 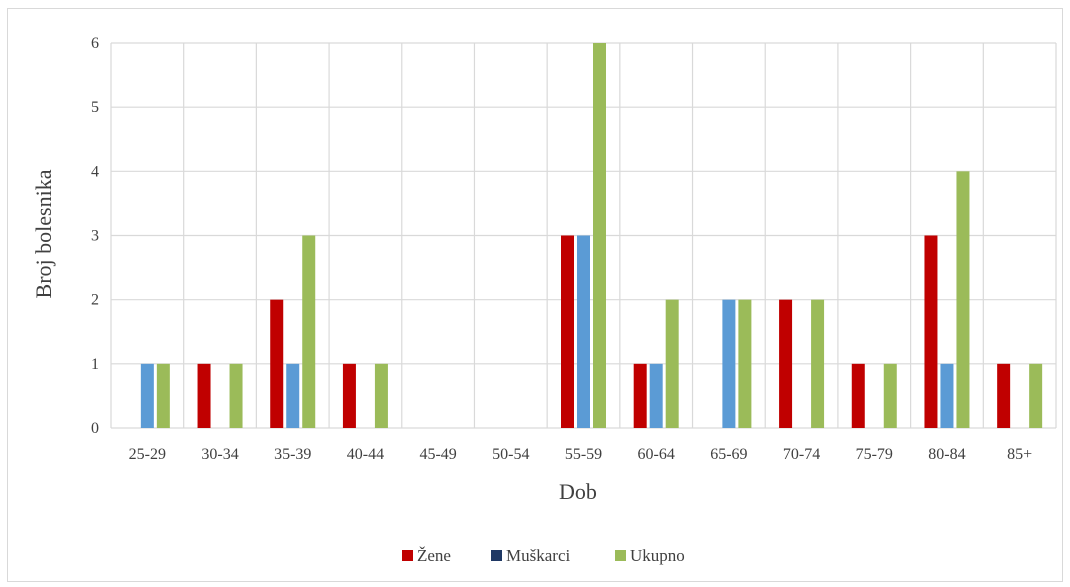 I want to click on y-tick-label: 4, so click(x=95, y=171).